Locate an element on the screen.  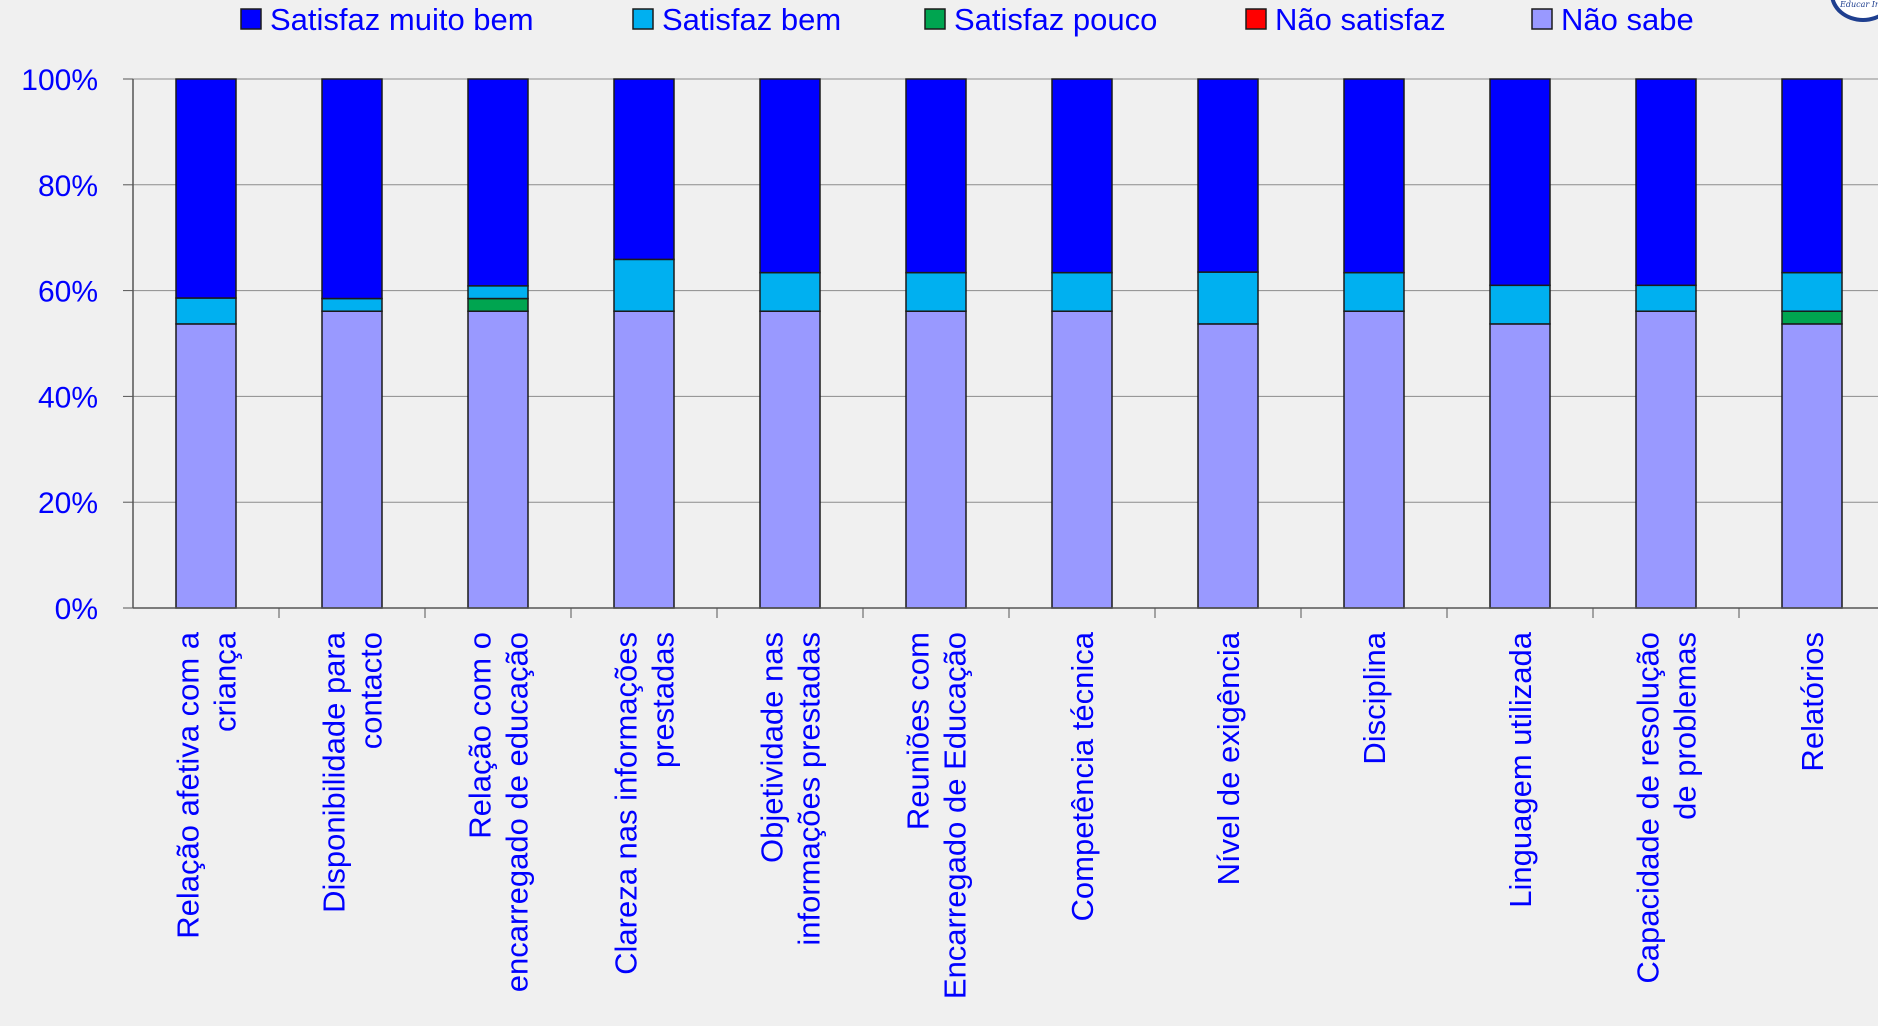
x-category-label: Objetividade nasinformações prestadas is located at coordinates (791, 789).